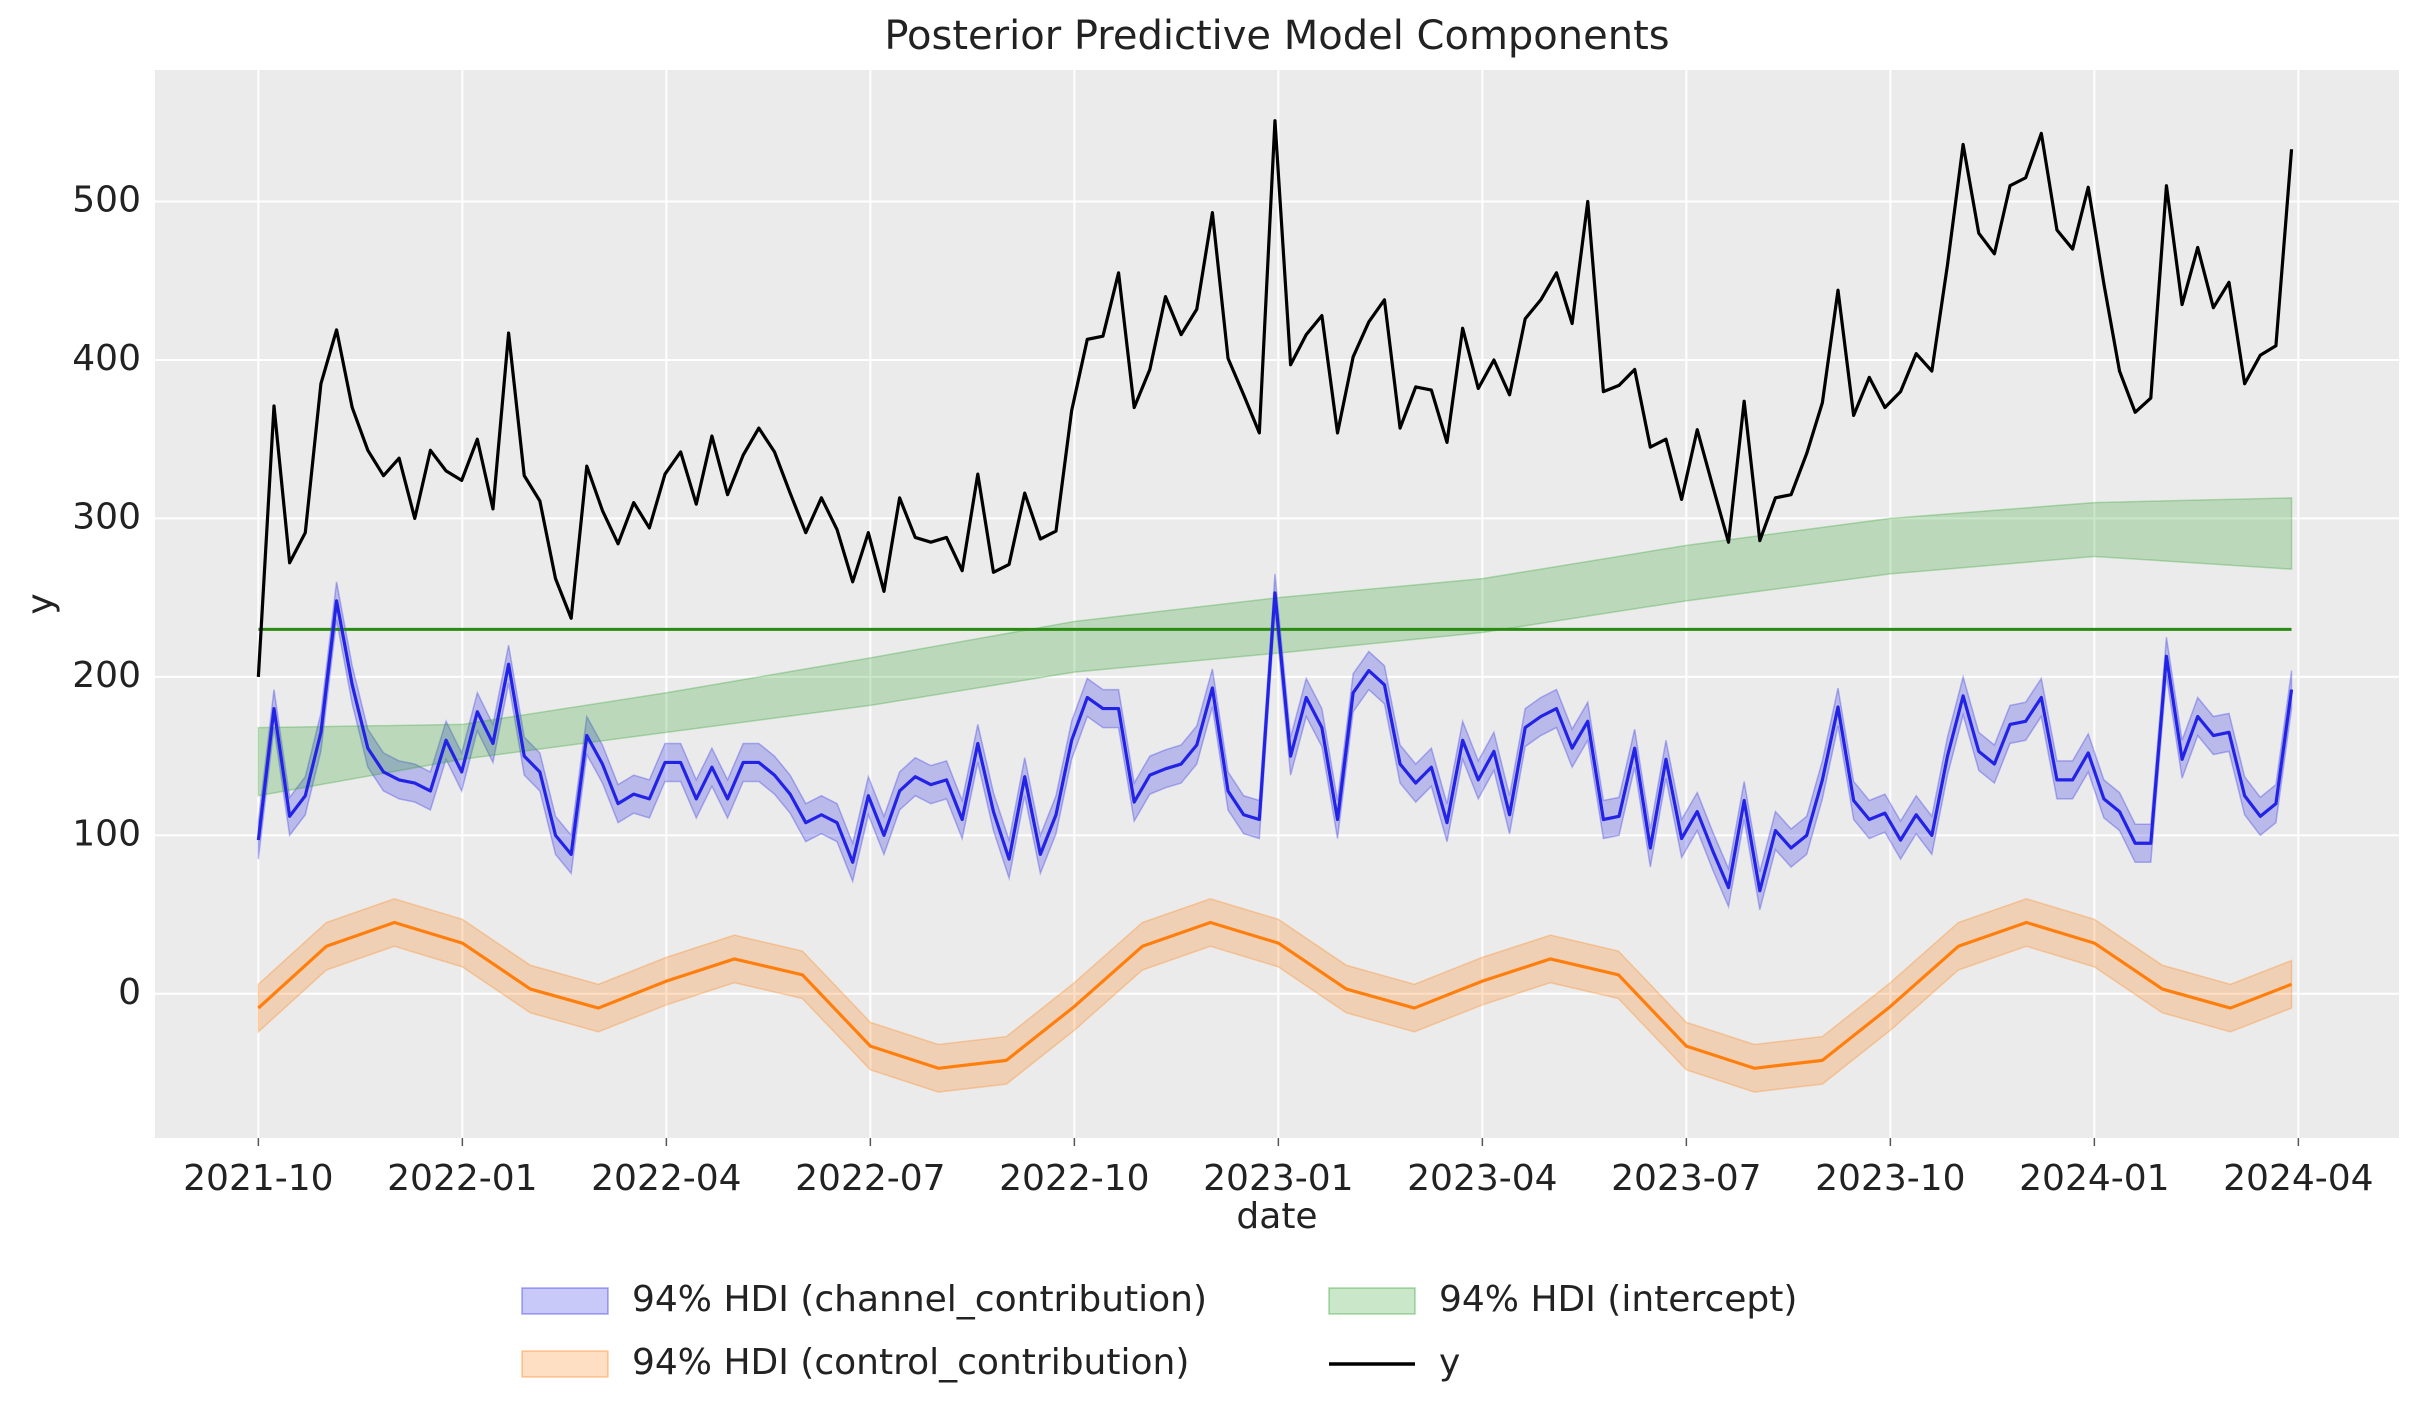  What do you see at coordinates (1276, 36) in the screenshot?
I see `chart-title: Posterior Predictive Model Components` at bounding box center [1276, 36].